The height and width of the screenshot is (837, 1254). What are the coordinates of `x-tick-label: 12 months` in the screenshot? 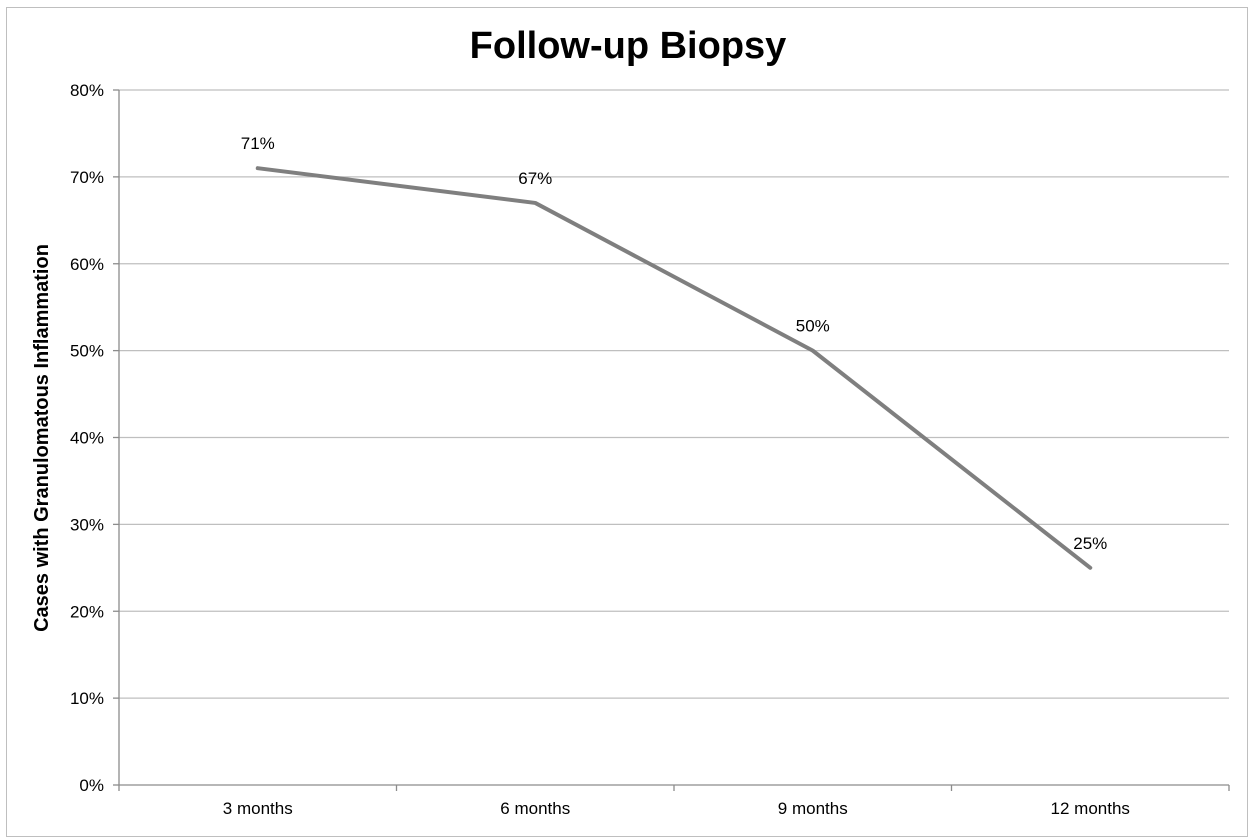 It's located at (1090, 808).